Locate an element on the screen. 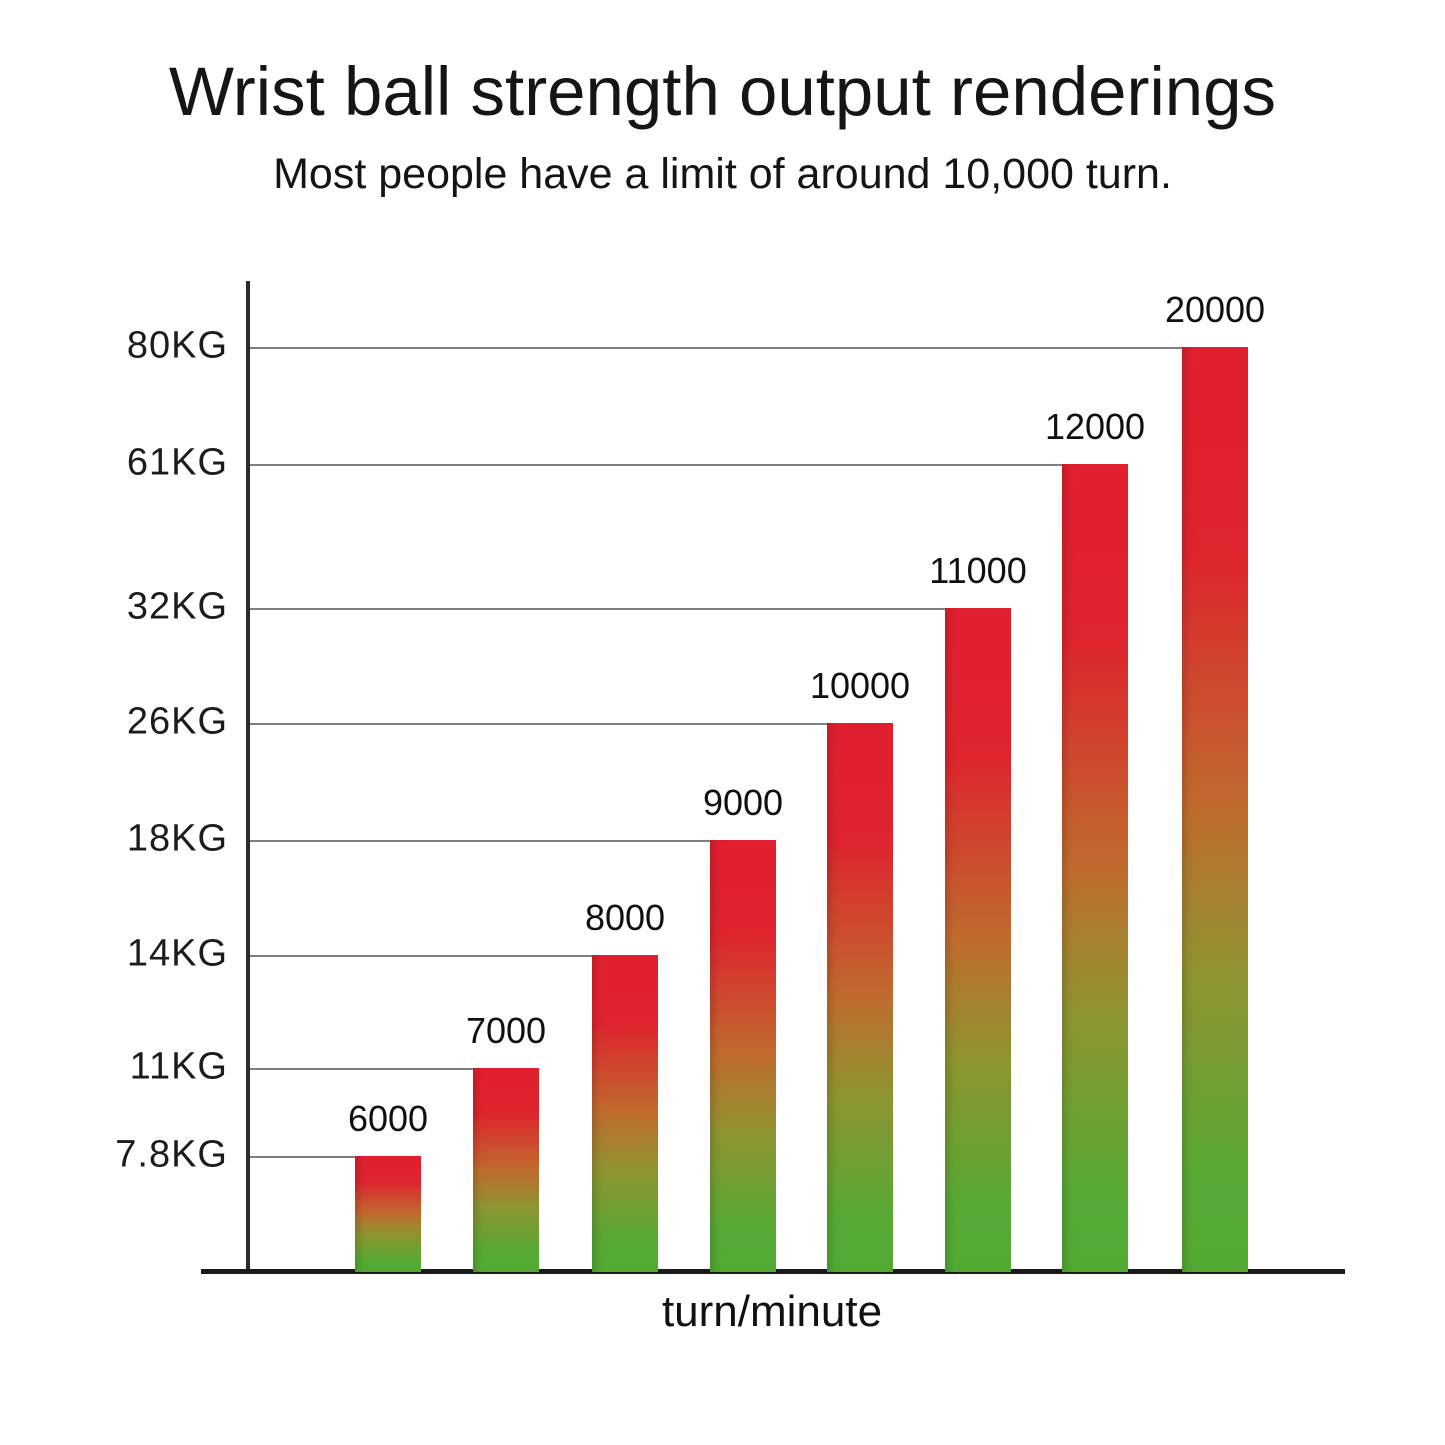 This screenshot has width=1445, height=1445. x-axis-label: turn/minute is located at coordinates (772, 1311).